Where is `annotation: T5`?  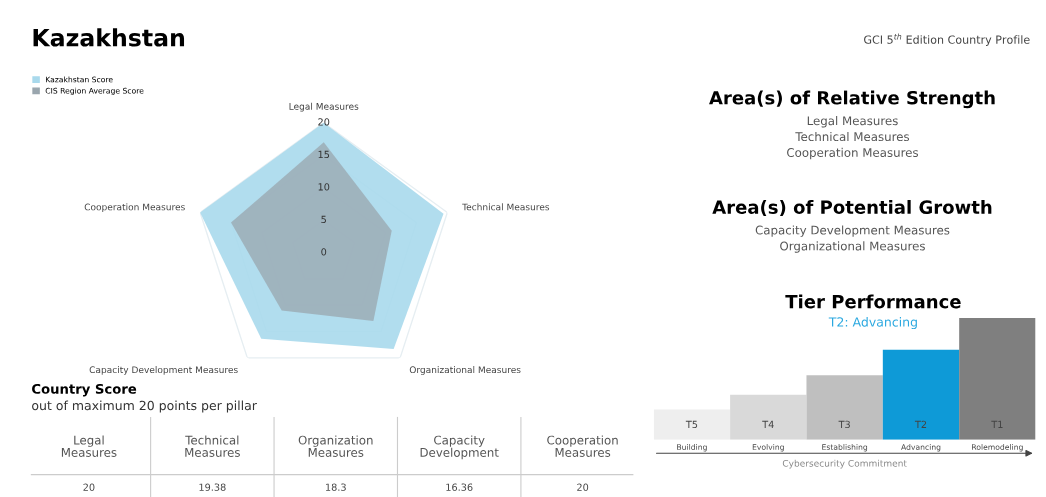 annotation: T5 is located at coordinates (691, 424).